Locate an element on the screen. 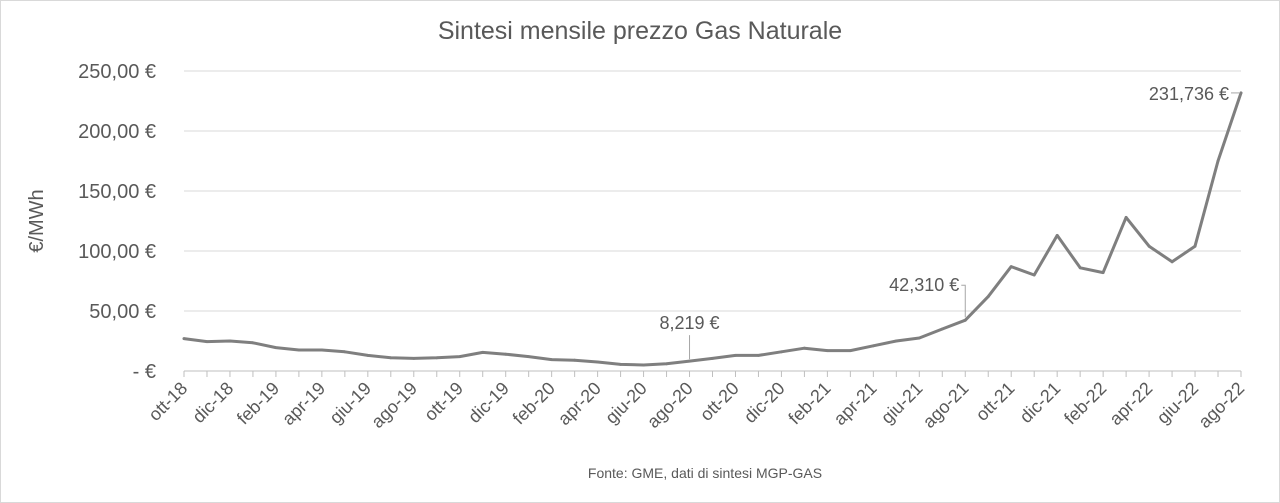 The height and width of the screenshot is (503, 1280). x-tick-label: feb-19 is located at coordinates (258, 403).